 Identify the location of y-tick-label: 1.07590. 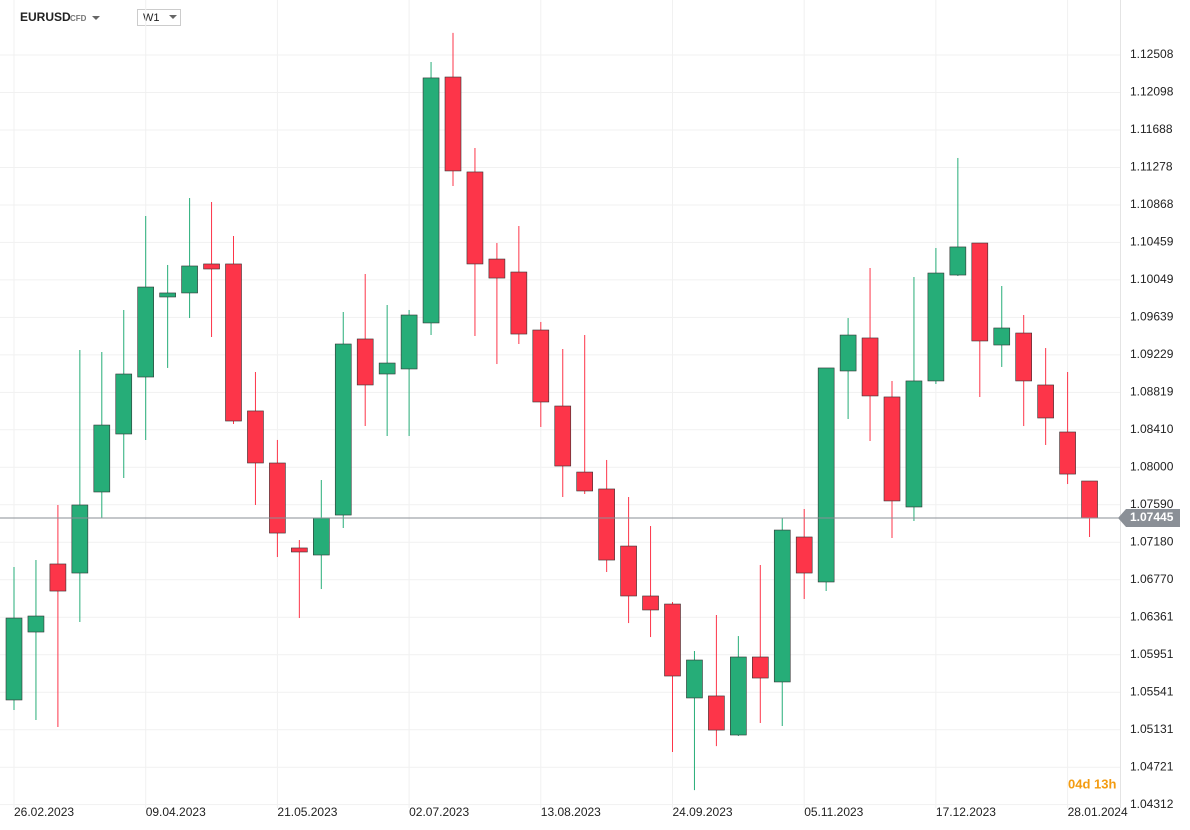
(1152, 504).